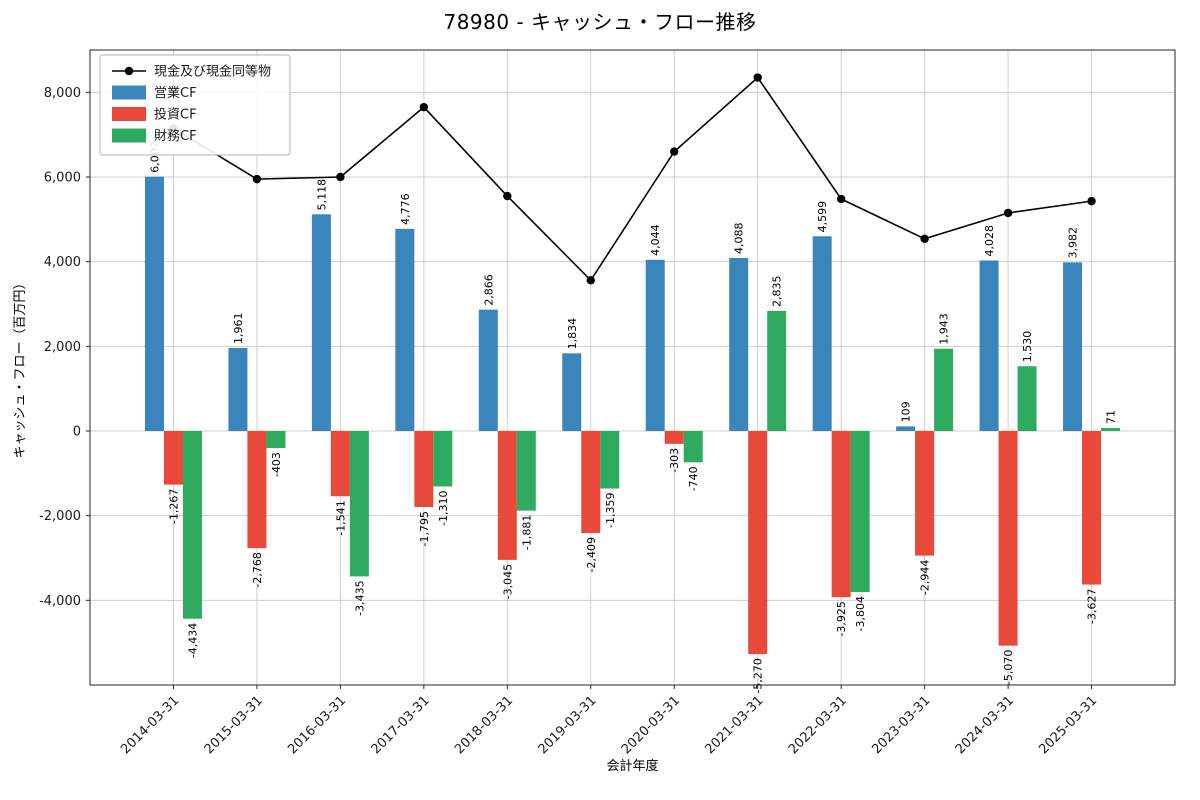 The height and width of the screenshot is (800, 1200). What do you see at coordinates (175, 136) in the screenshot?
I see `legend-label: 財務CF` at bounding box center [175, 136].